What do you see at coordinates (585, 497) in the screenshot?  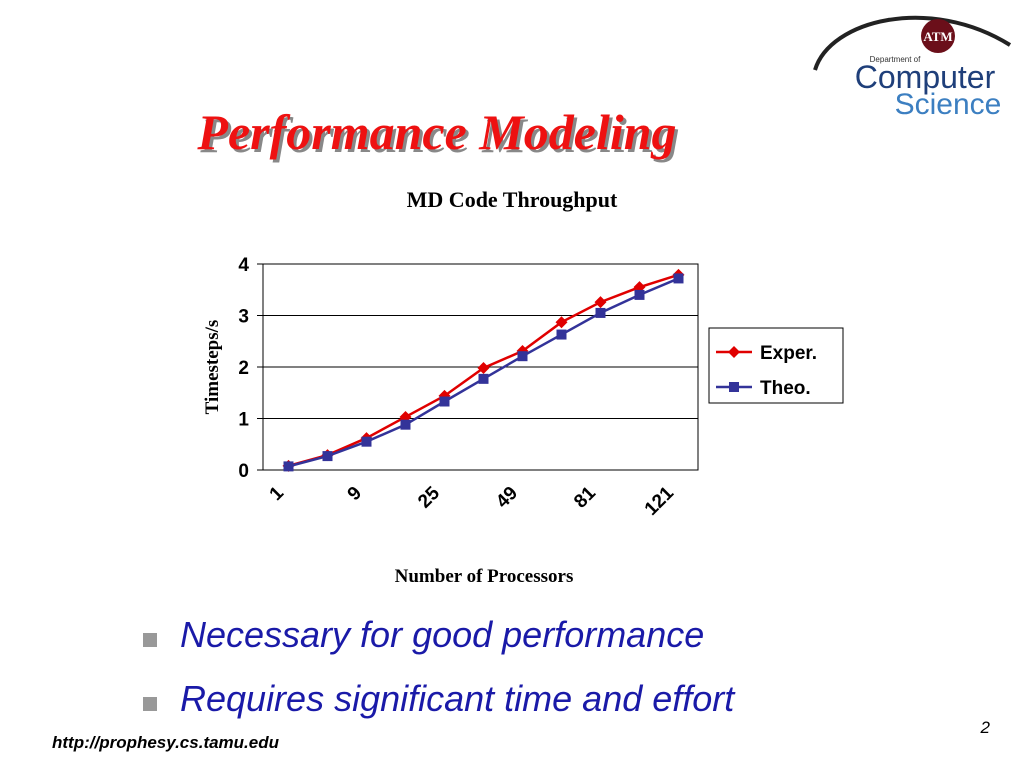 I see `x-tick-label: 81` at bounding box center [585, 497].